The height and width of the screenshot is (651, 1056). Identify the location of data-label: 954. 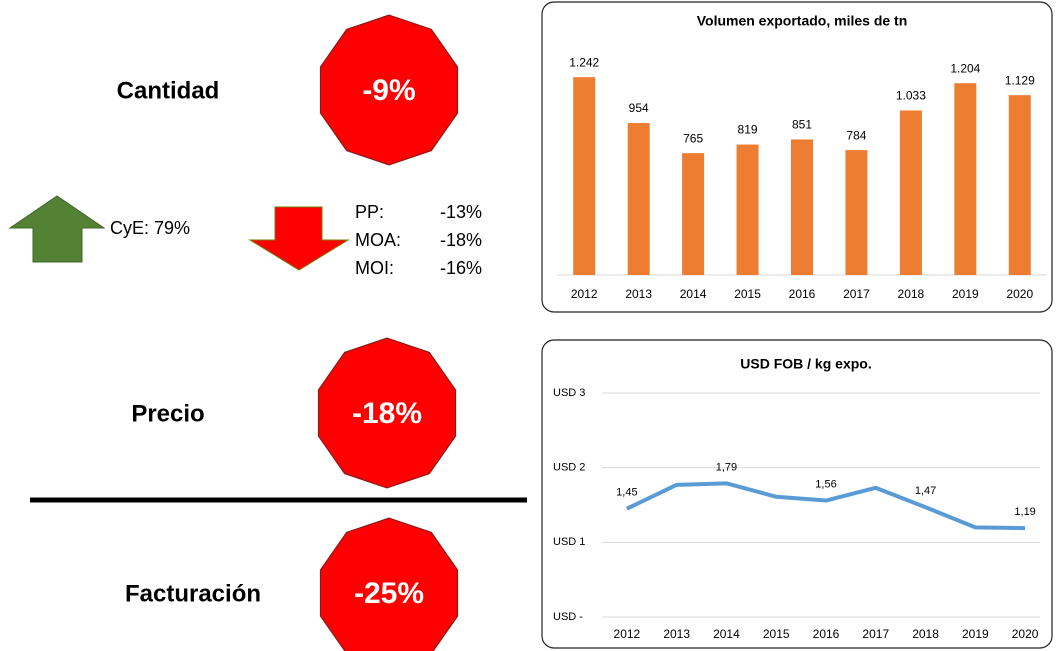
(639, 108).